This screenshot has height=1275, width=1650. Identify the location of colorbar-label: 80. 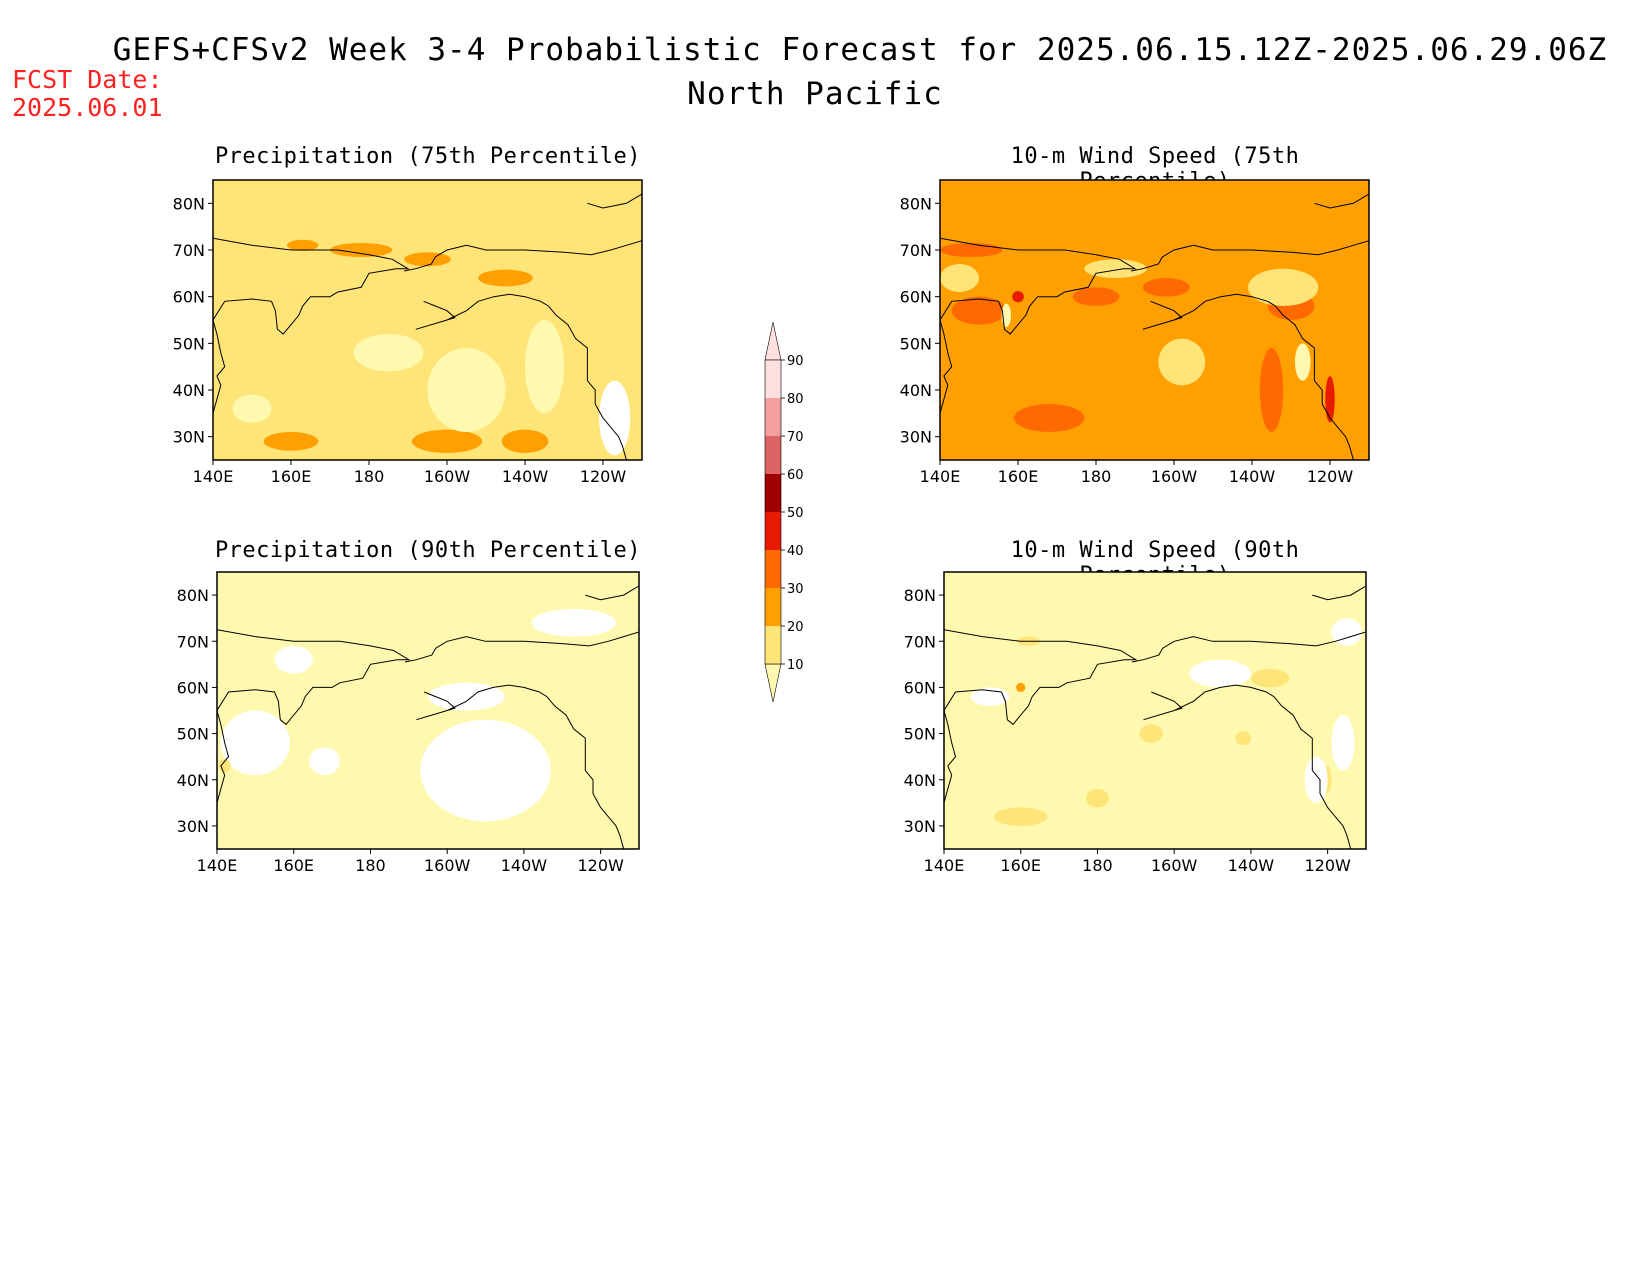
(795, 399).